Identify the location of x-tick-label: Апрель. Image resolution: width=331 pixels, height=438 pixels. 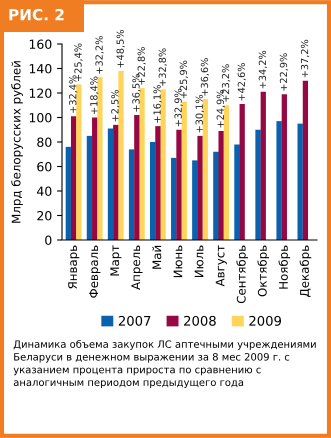
(137, 268).